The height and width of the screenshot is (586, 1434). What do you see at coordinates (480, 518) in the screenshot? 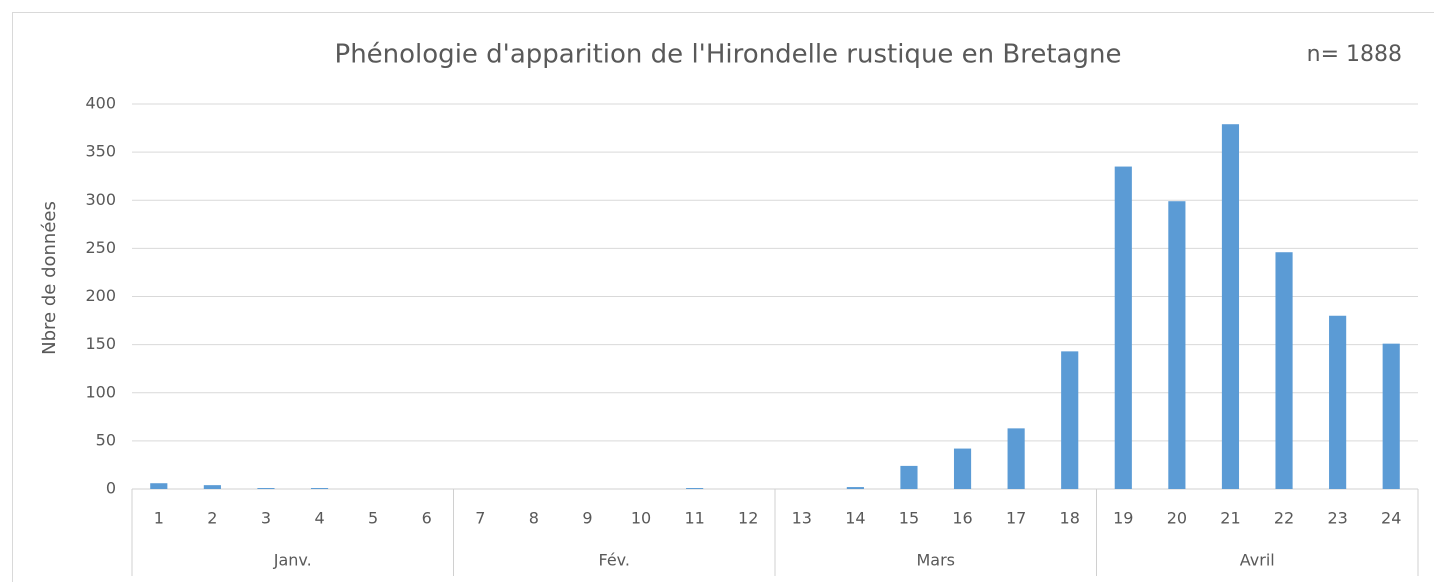
I see `x-tick-label: 7` at bounding box center [480, 518].